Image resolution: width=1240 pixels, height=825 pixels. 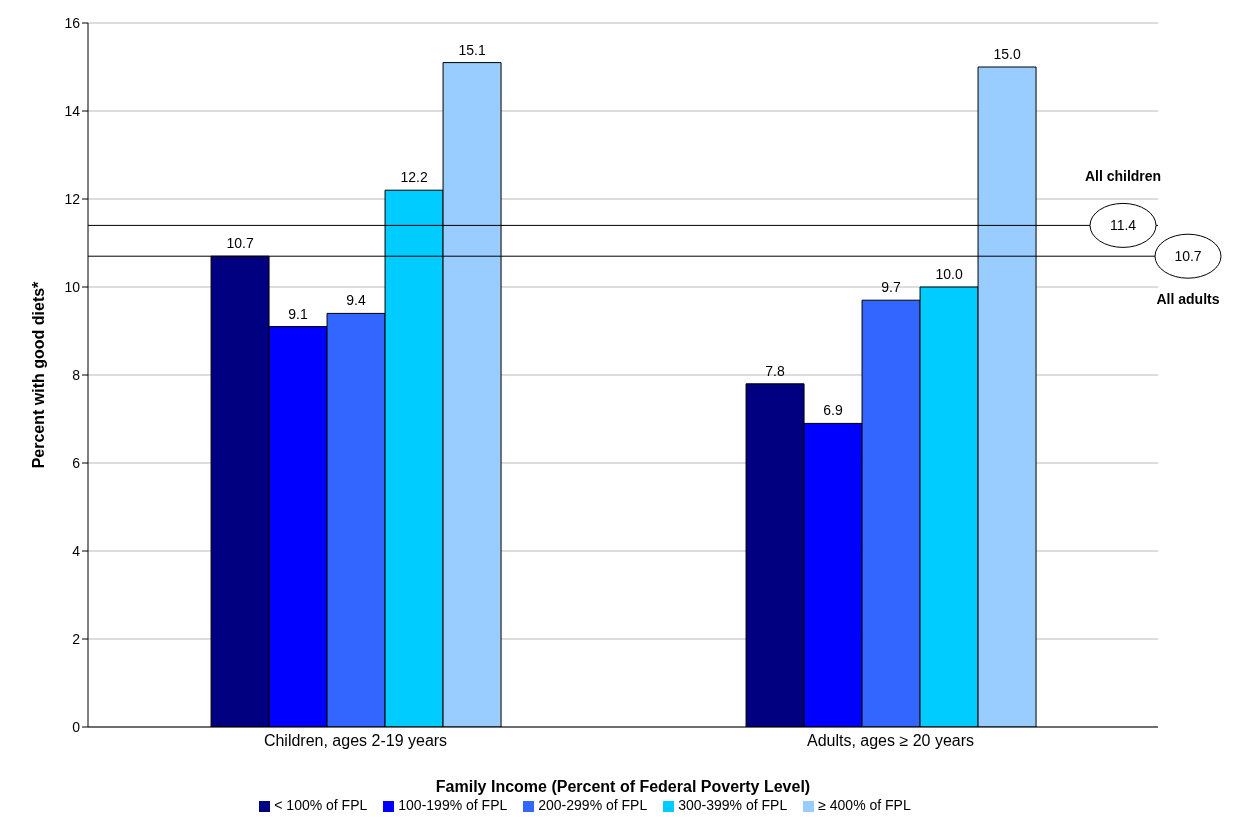 What do you see at coordinates (72, 198) in the screenshot?
I see `y-tick-label: 12` at bounding box center [72, 198].